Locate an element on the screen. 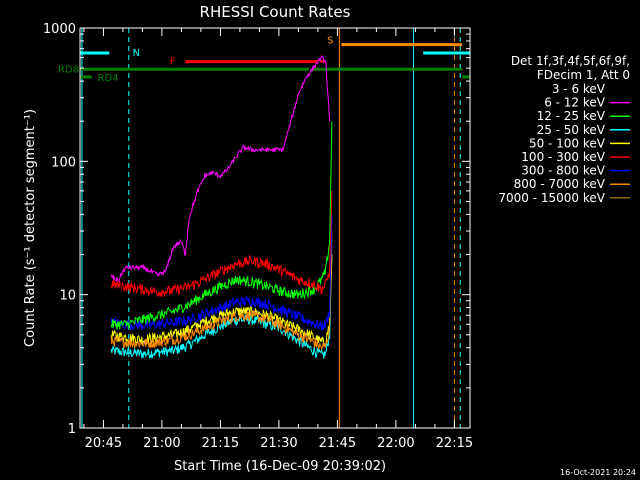 The width and height of the screenshot is (640, 480). x-tick-label: 21:30 is located at coordinates (278, 443).